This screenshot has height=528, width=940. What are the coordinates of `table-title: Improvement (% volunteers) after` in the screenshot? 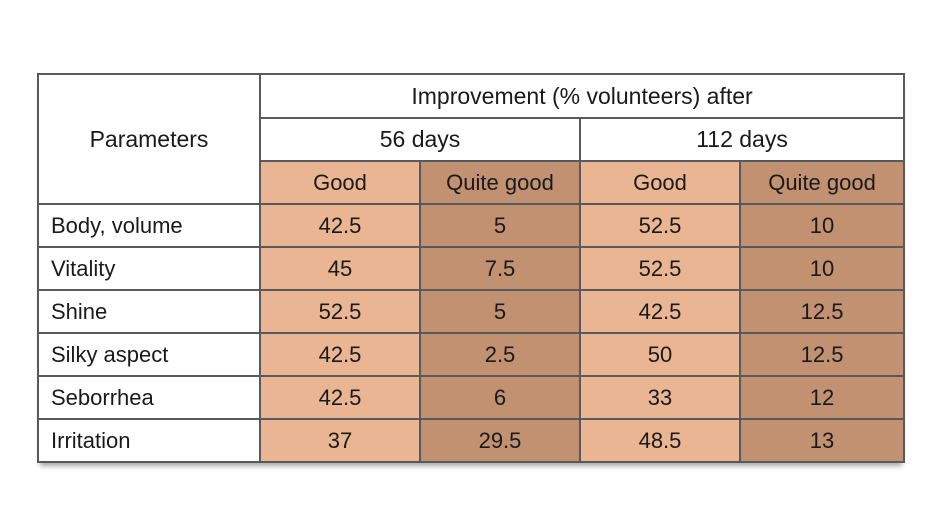 It's located at (582, 96).